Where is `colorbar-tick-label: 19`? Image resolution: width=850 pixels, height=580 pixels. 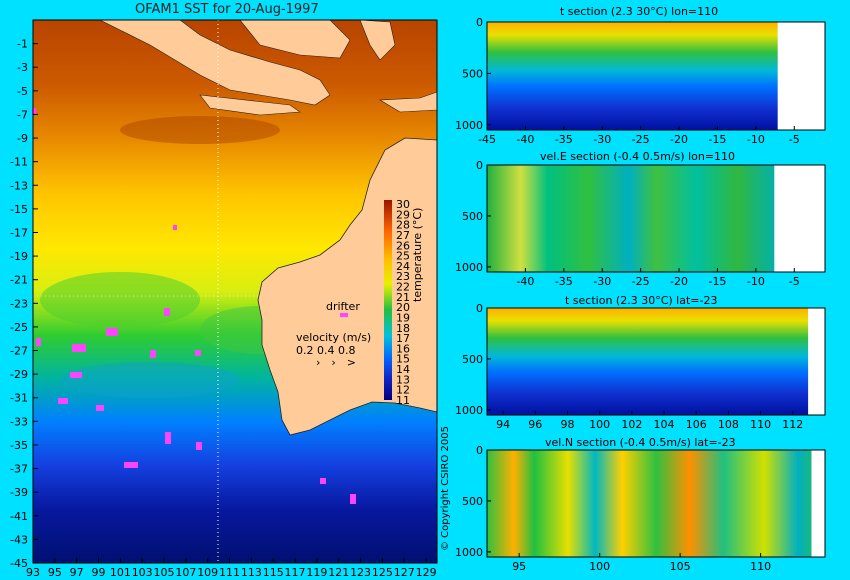 colorbar-tick-label: 19 is located at coordinates (403, 317).